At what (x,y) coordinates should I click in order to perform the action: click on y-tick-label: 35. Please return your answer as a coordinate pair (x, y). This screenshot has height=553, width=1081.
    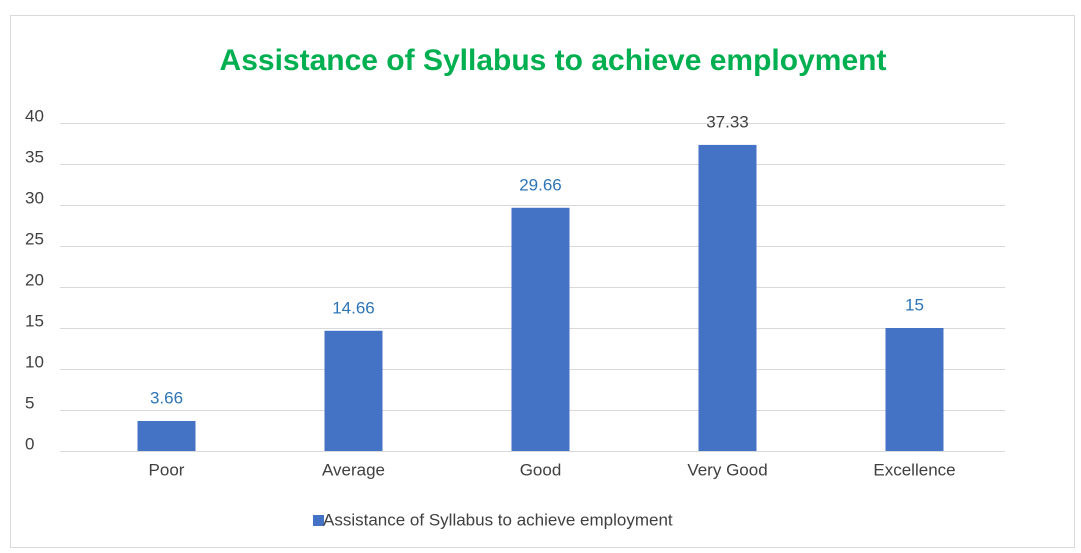
    Looking at the image, I should click on (34, 156).